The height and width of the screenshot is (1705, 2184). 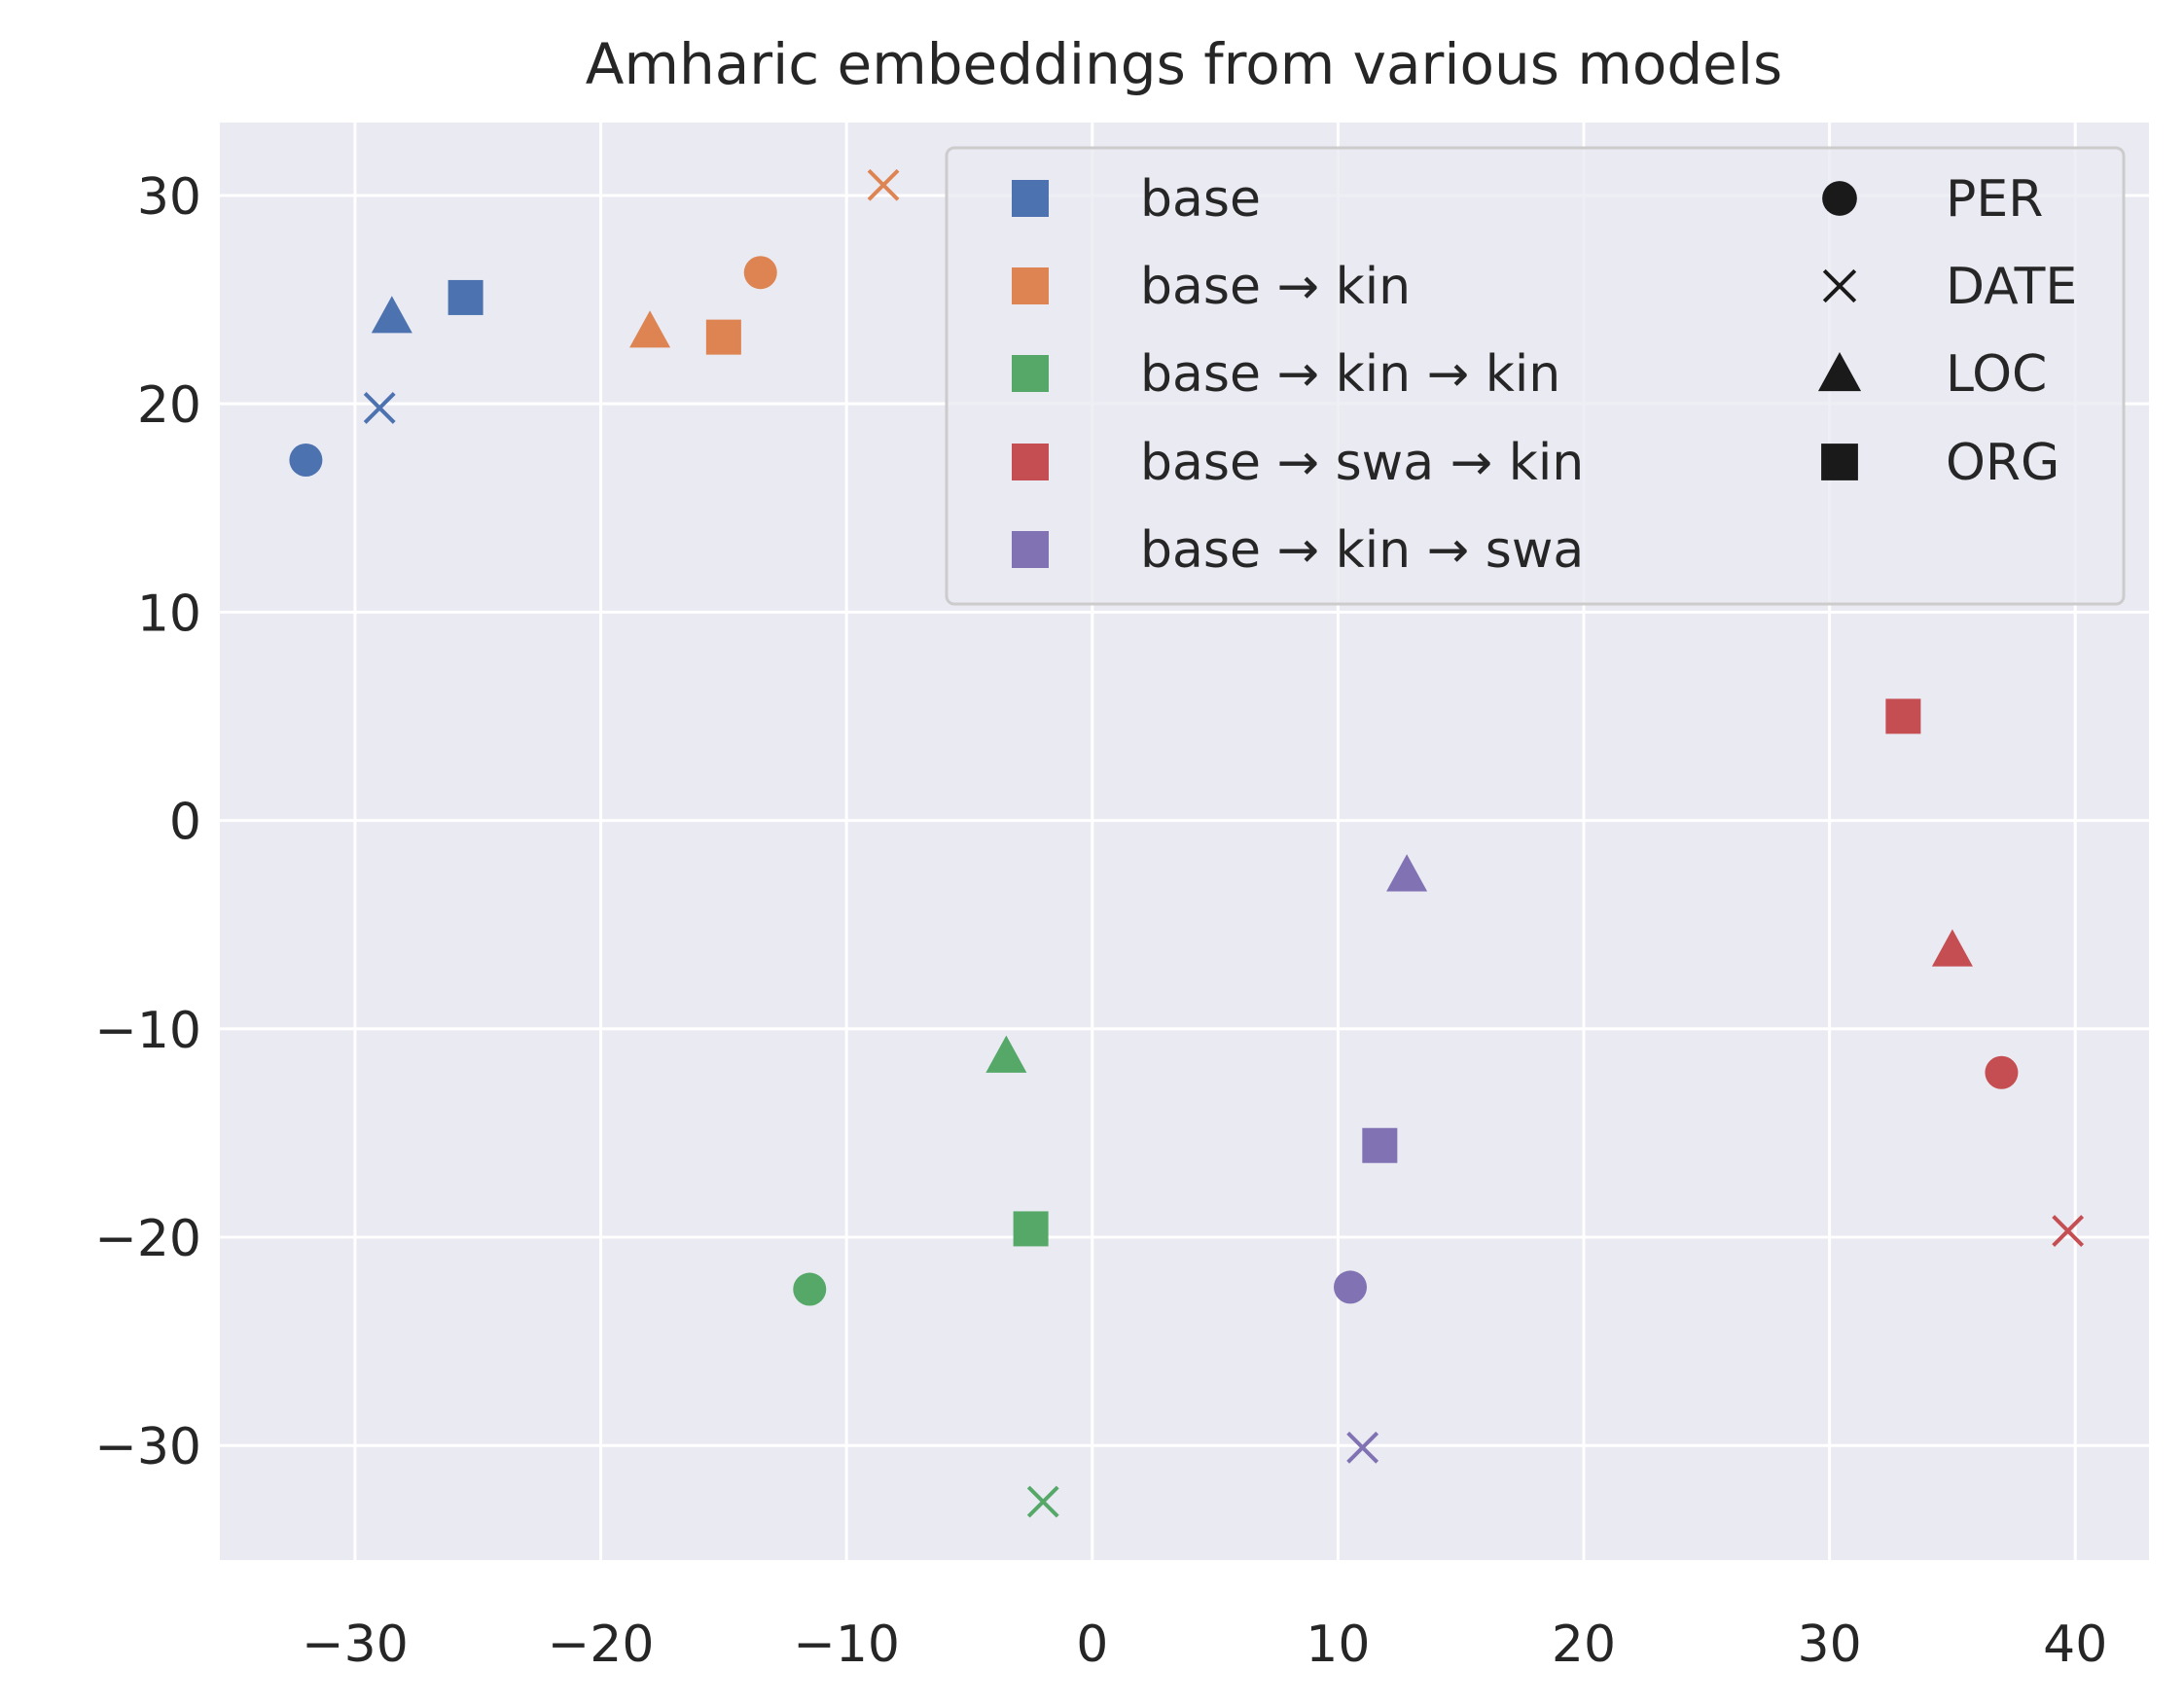 I want to click on y-tick-label: −30, so click(x=147, y=1447).